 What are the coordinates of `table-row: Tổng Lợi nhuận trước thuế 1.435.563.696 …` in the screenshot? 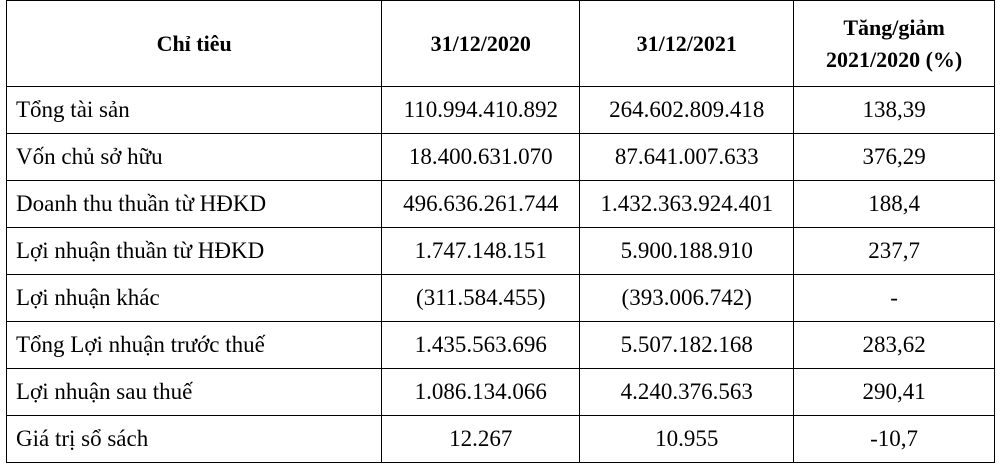 It's located at (500, 345).